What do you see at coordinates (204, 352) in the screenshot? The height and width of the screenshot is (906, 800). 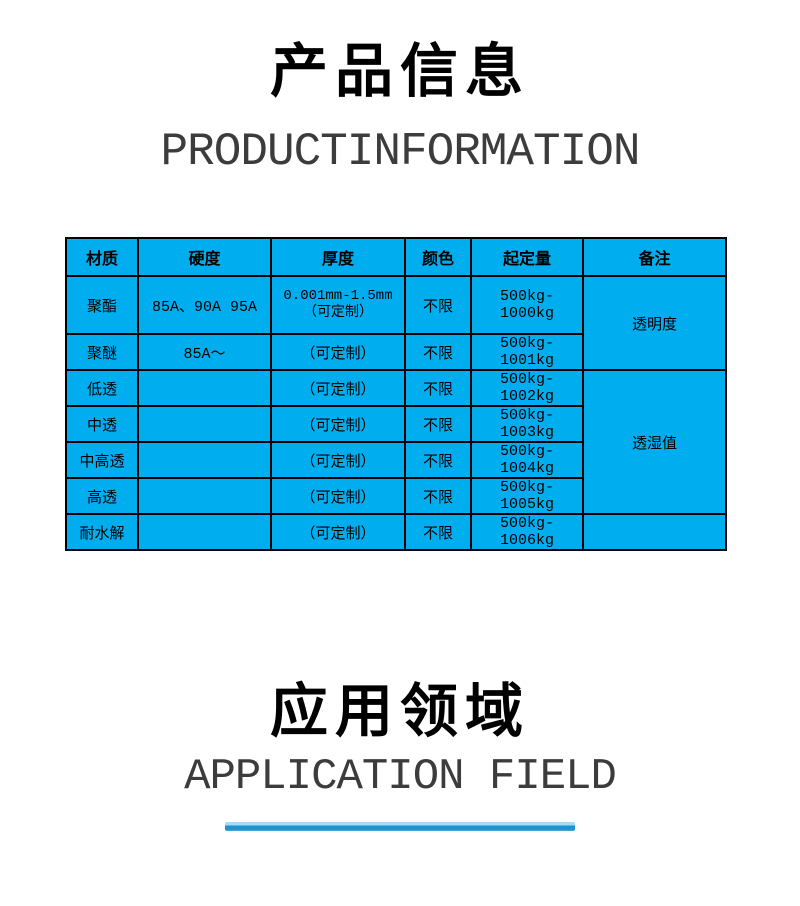 I see `cell-hardness: 85A～` at bounding box center [204, 352].